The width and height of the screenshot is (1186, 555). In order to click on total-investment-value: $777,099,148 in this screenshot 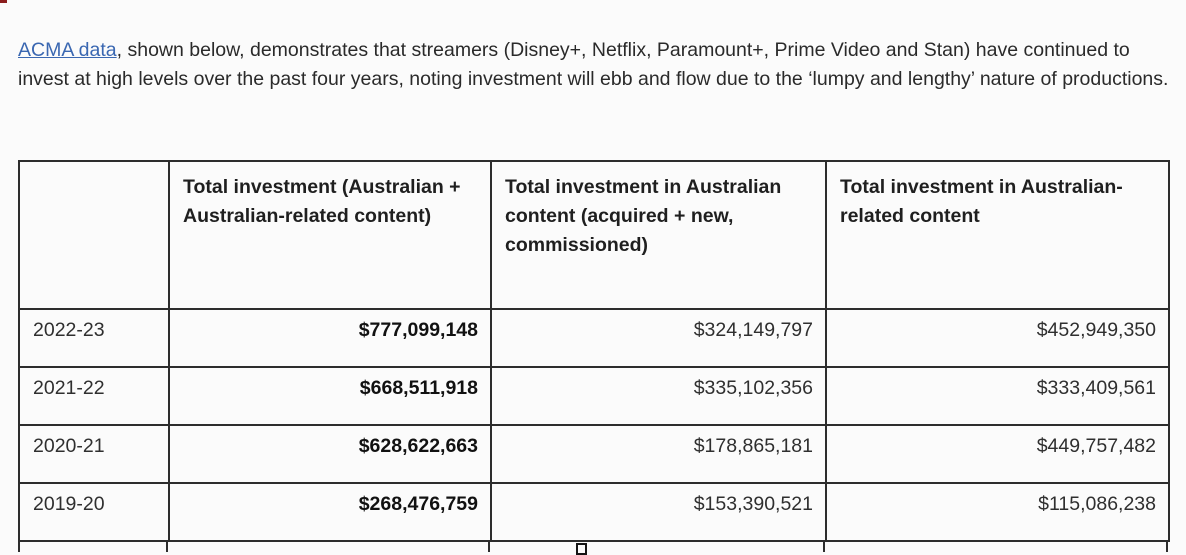, I will do `click(330, 338)`.